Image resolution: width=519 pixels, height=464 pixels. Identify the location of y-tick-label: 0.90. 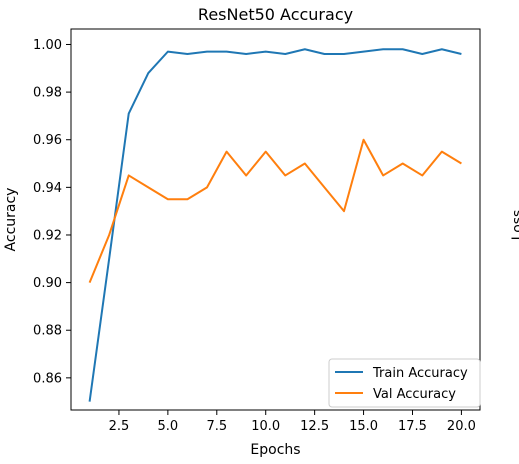
(47, 283).